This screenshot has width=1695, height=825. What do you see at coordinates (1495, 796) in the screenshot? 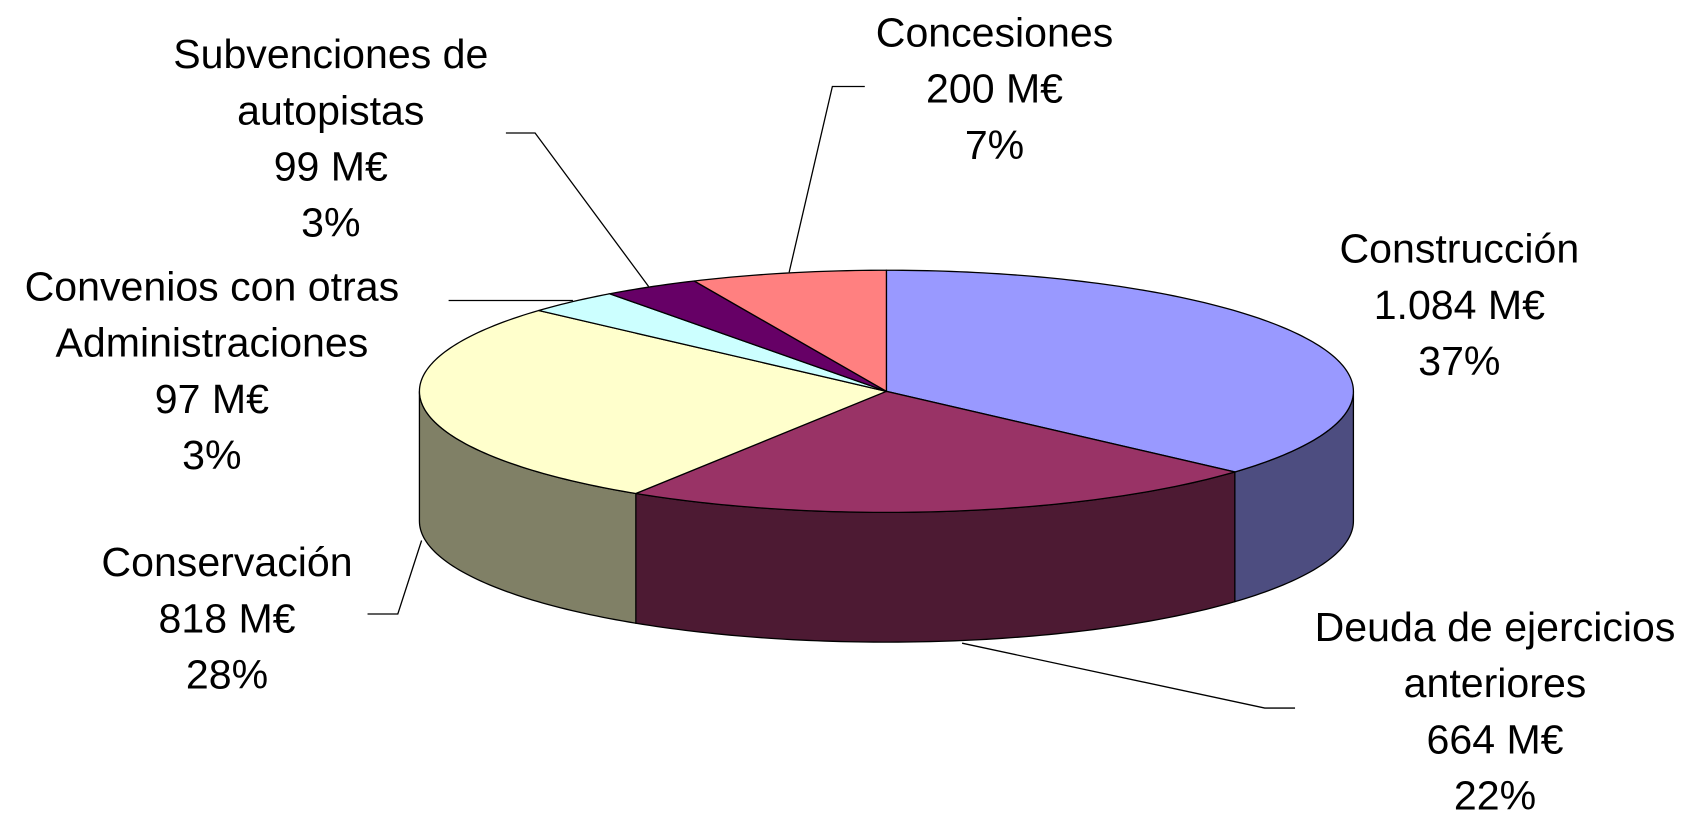
I see `percentage-label: 22%` at bounding box center [1495, 796].